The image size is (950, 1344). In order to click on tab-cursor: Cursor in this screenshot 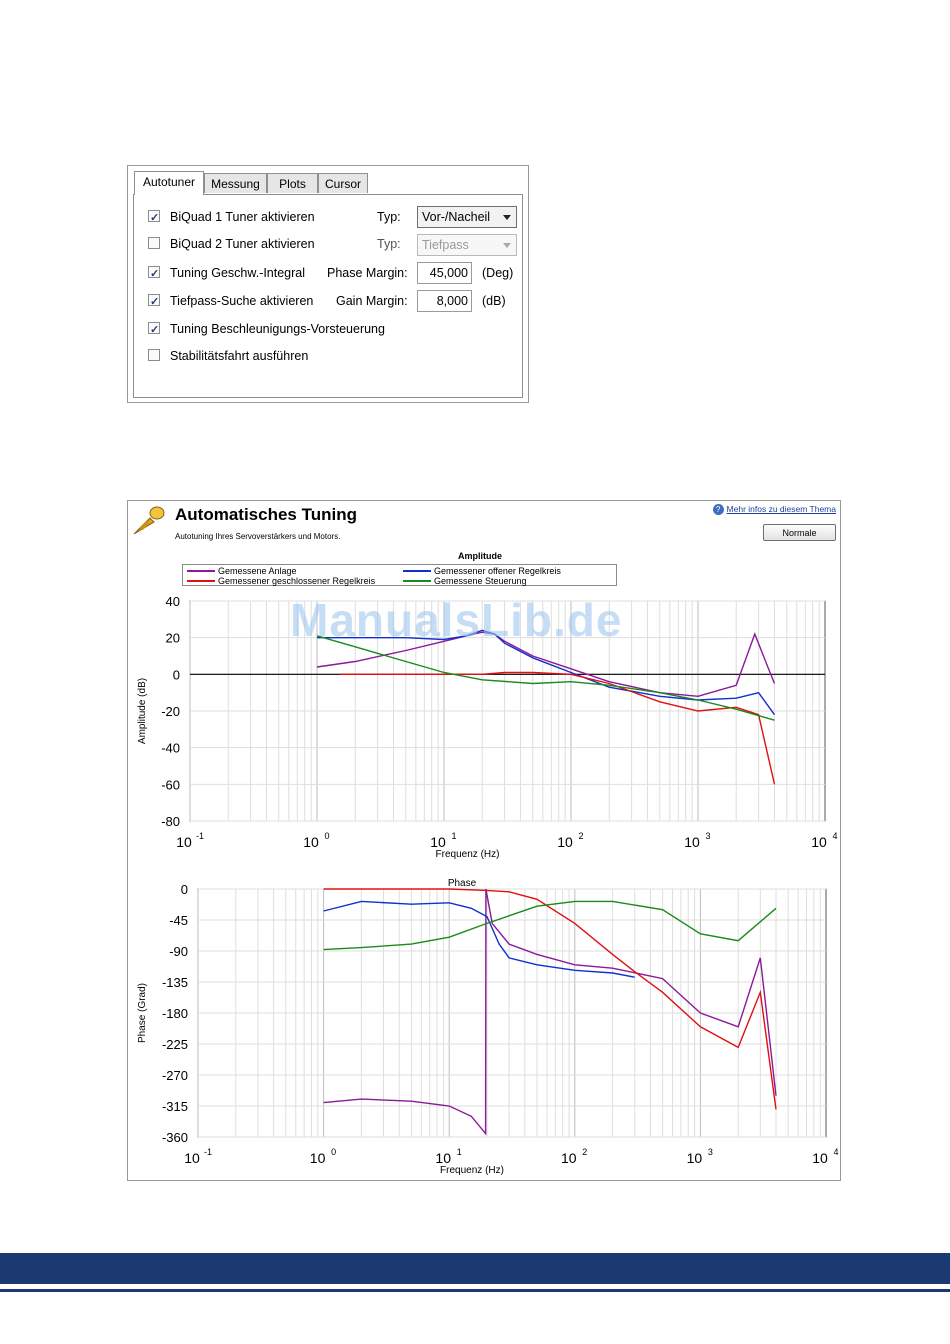, I will do `click(343, 183)`.